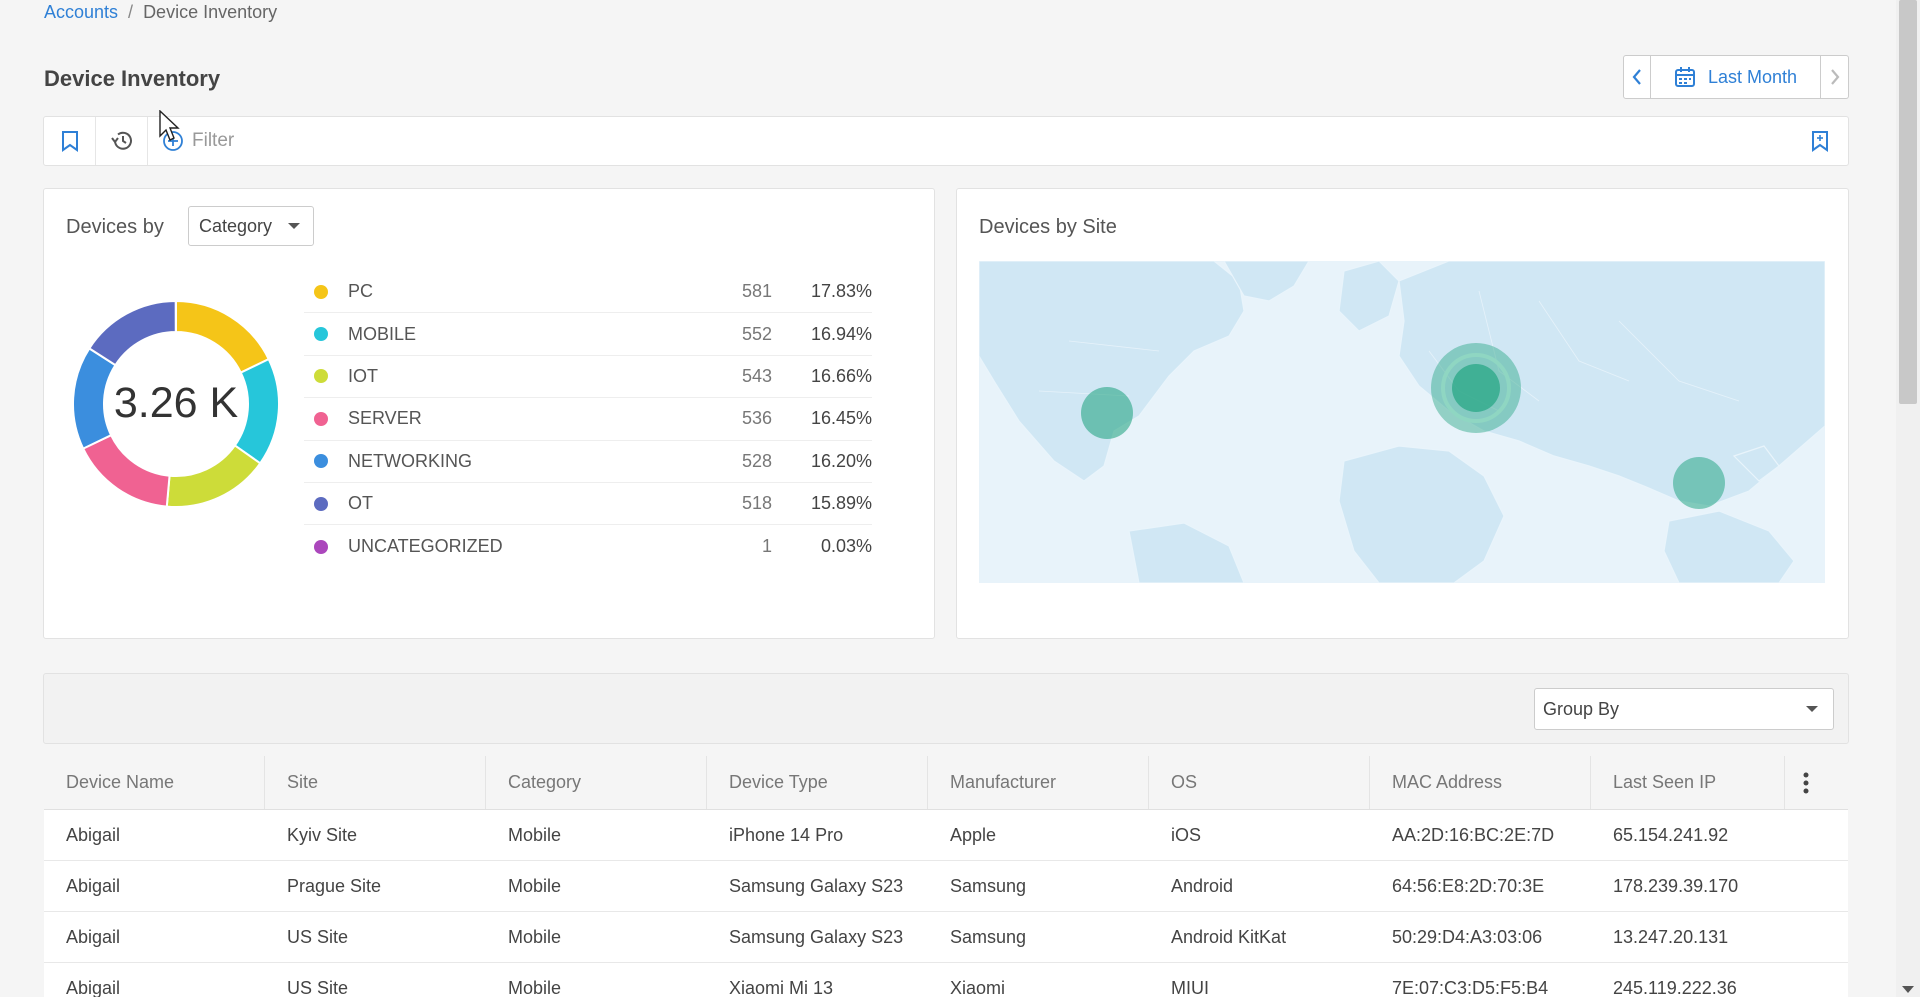  I want to click on column-header-device-name: Device Name, so click(154, 782).